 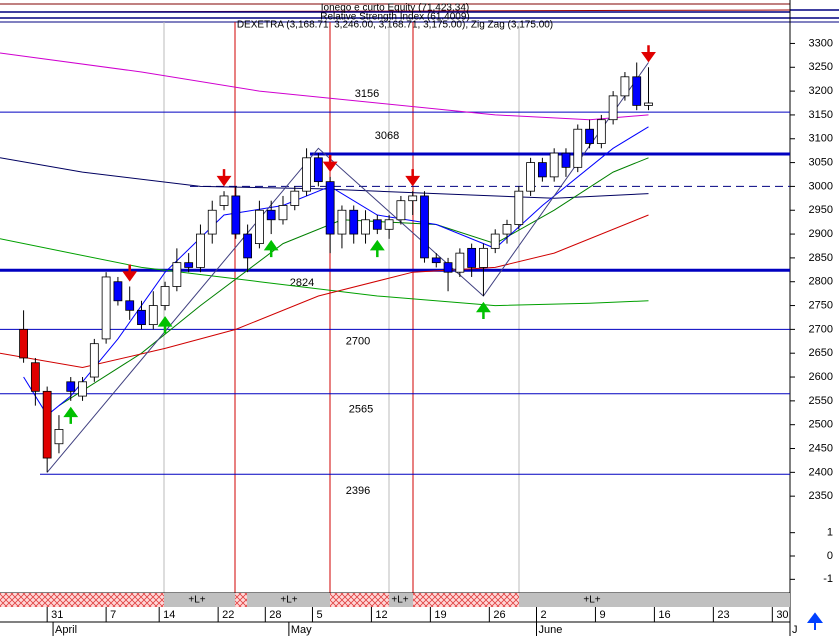 What do you see at coordinates (66, 630) in the screenshot?
I see `month-label: April` at bounding box center [66, 630].